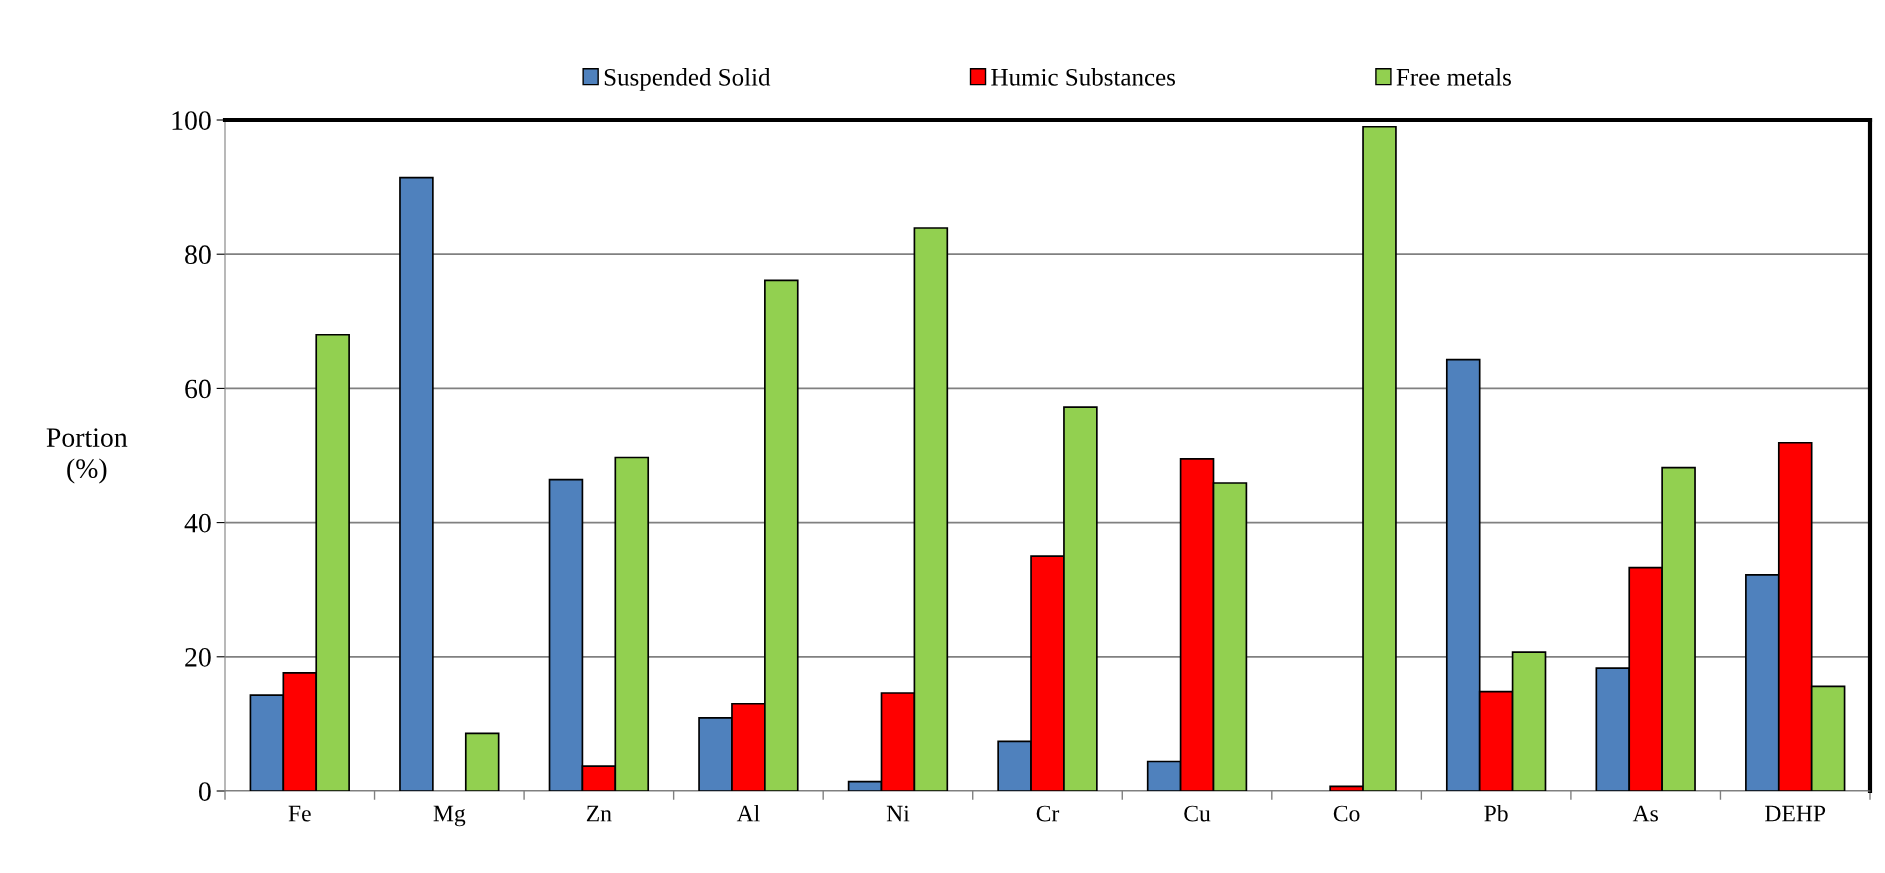 This screenshot has width=1885, height=873. I want to click on x-tick-label: Mg, so click(449, 816).